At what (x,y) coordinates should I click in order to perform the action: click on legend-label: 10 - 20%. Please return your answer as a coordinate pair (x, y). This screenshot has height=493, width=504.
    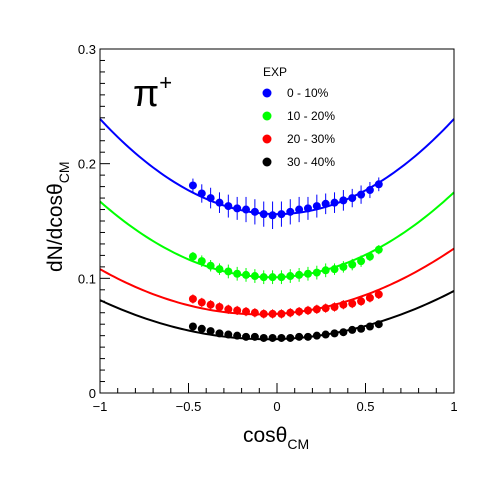
    Looking at the image, I should click on (311, 116).